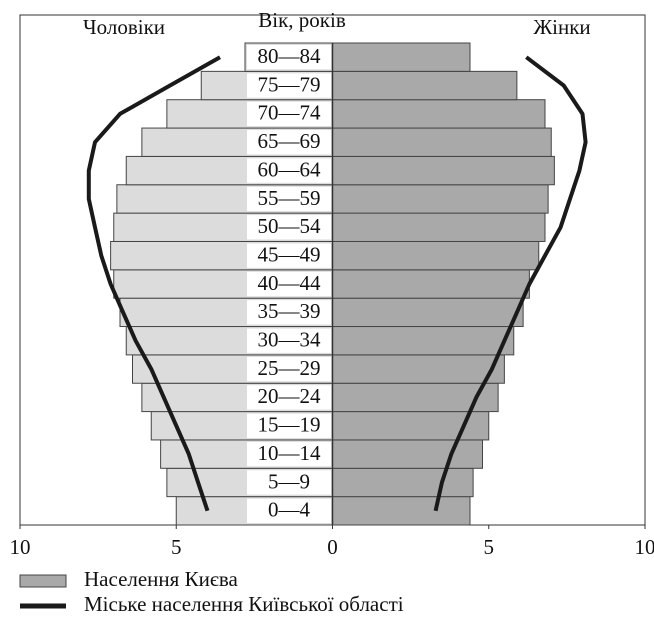  I want to click on age-label: 0—4, so click(289, 510).